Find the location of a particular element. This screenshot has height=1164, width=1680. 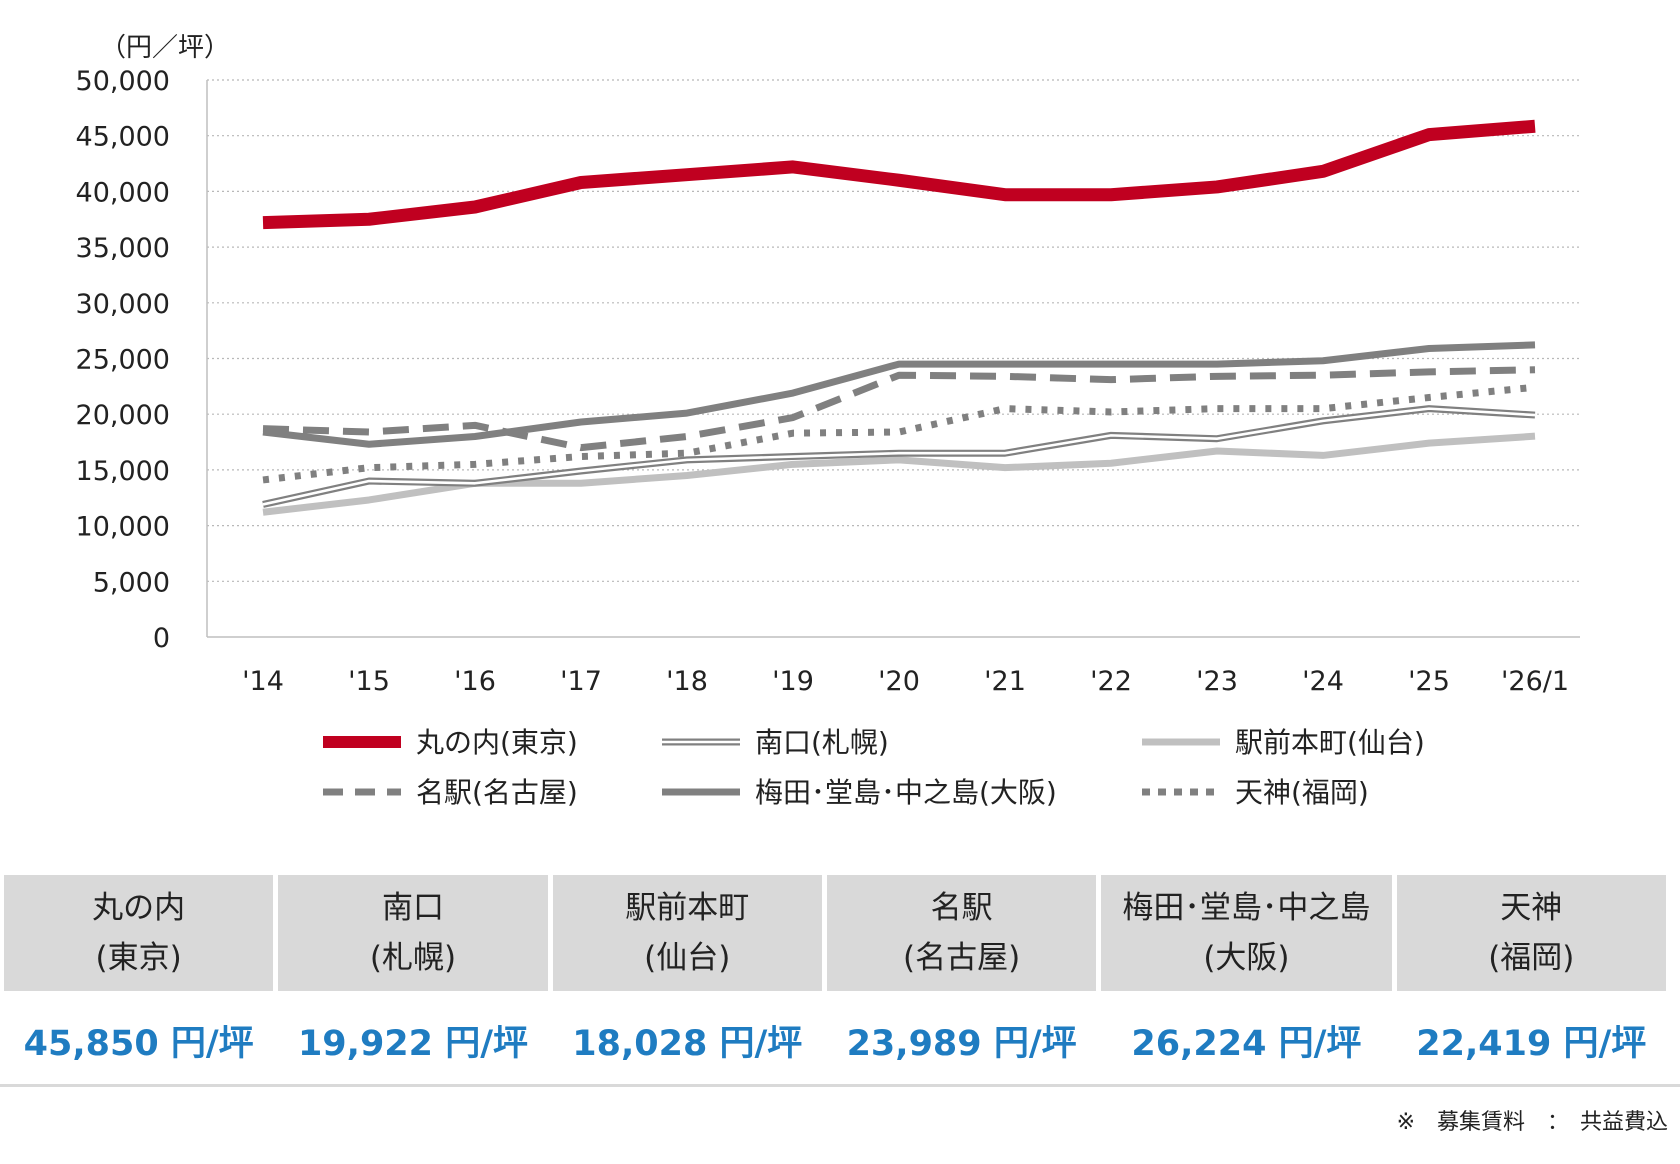

rent-value: 26,224 円/坪 is located at coordinates (1246, 1037).